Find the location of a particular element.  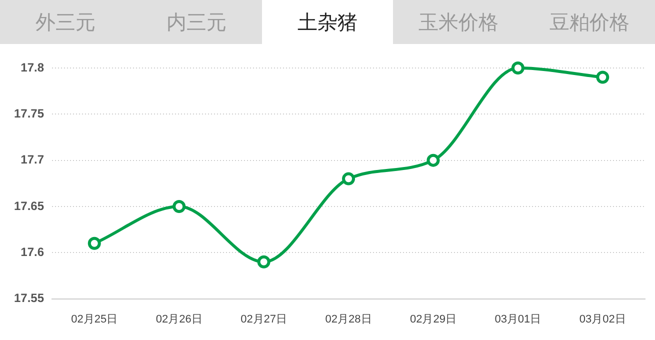

x-tick-label: 02月26日 is located at coordinates (179, 319).